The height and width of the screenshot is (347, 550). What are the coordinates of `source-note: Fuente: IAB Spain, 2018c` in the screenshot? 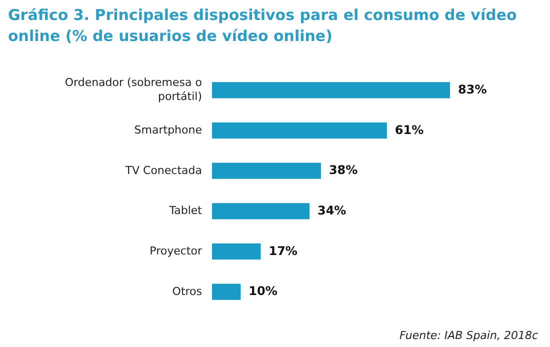 It's located at (469, 335).